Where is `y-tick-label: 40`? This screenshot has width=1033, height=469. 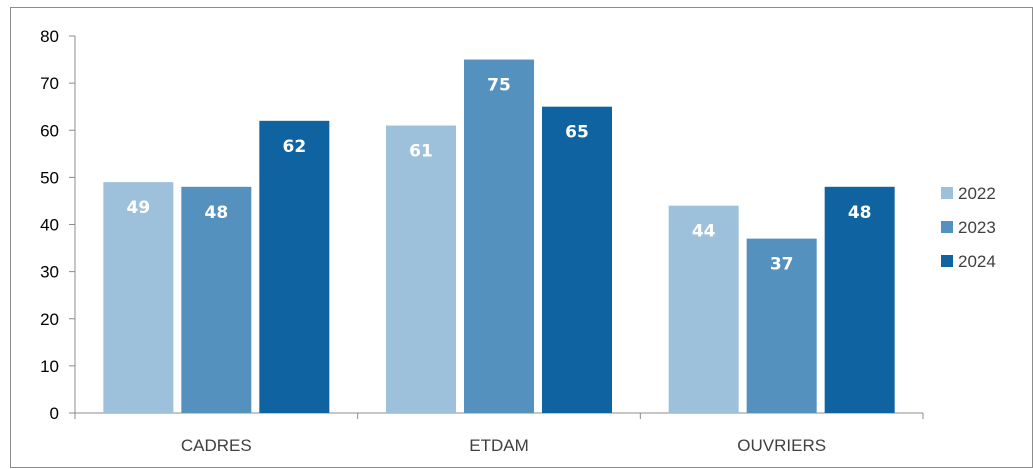
y-tick-label: 40 is located at coordinates (49, 225).